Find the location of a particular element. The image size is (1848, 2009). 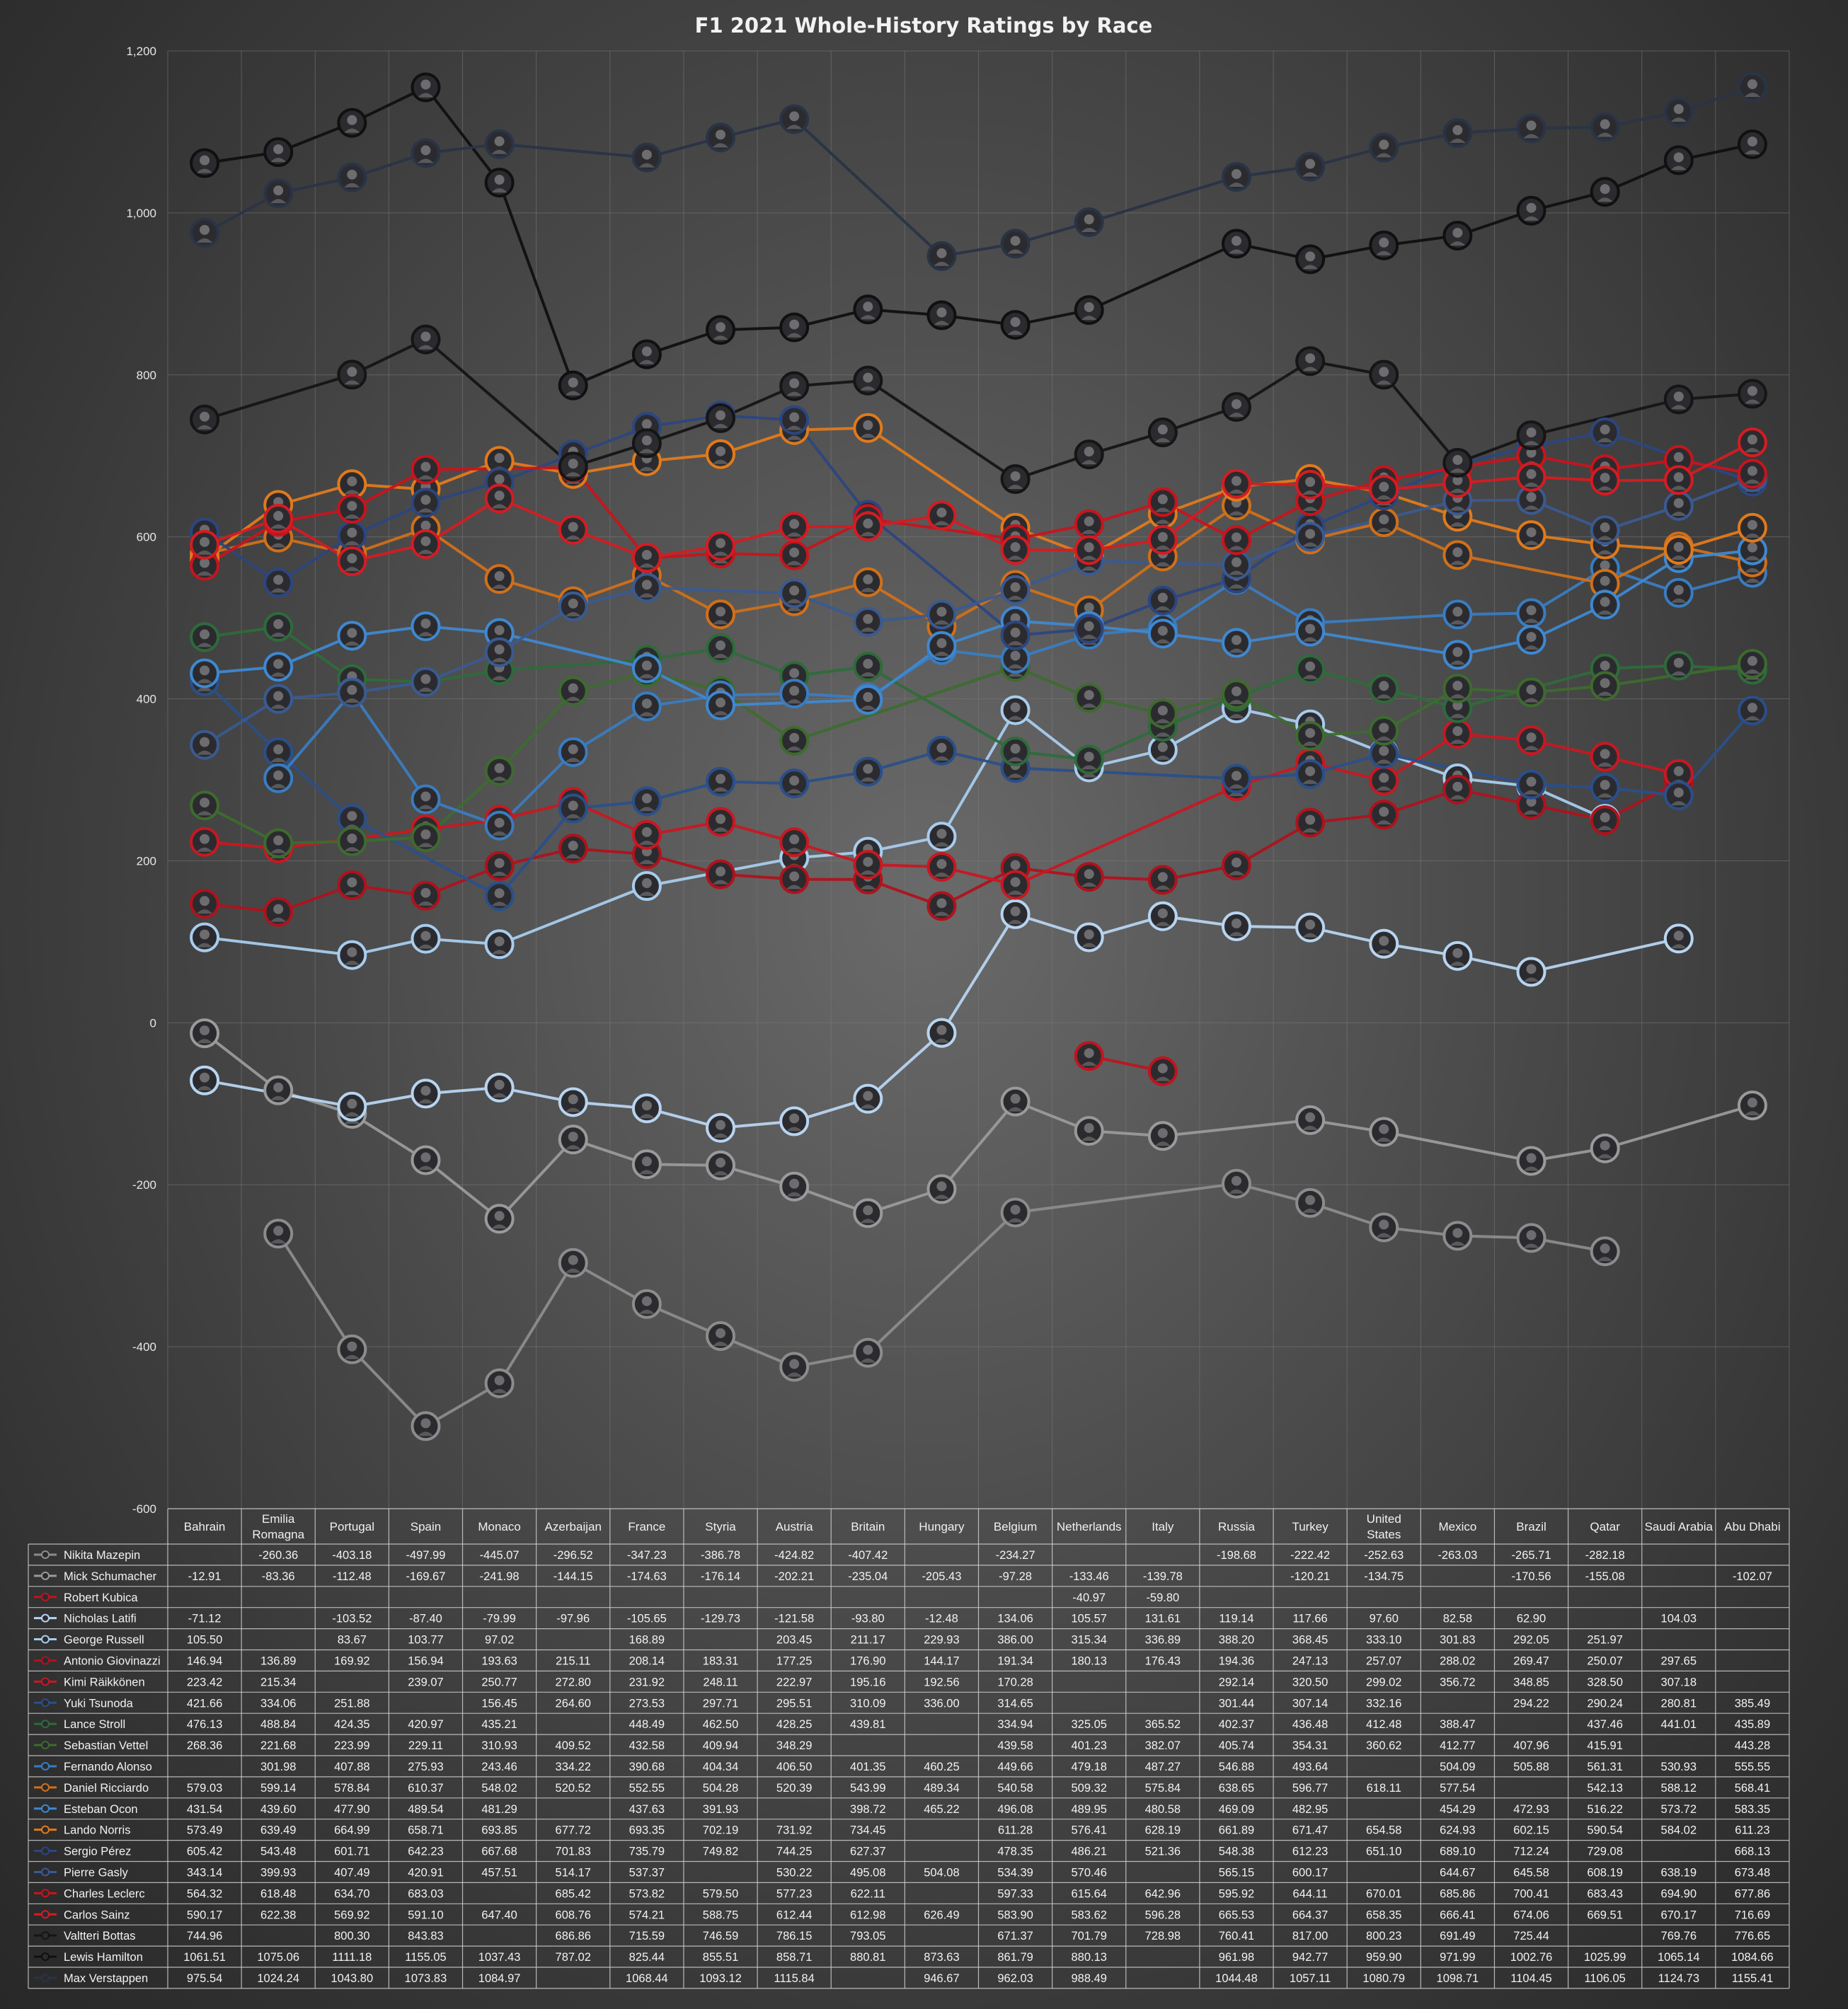

table-cell: 62.90 is located at coordinates (1531, 1619).